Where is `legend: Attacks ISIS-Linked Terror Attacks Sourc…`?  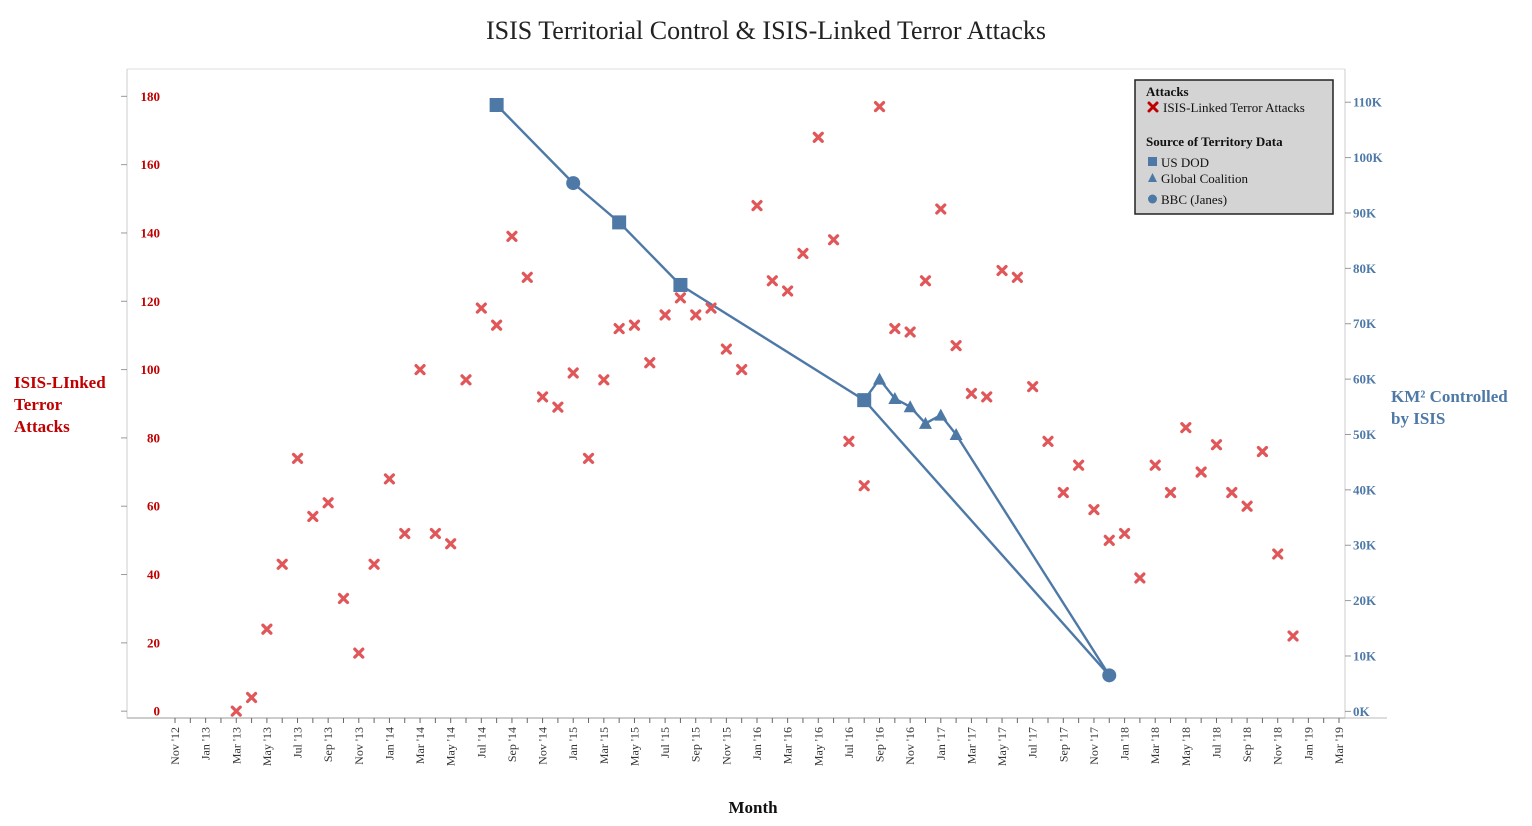
legend: Attacks ISIS-Linked Terror Attacks Sourc… is located at coordinates (1234, 147).